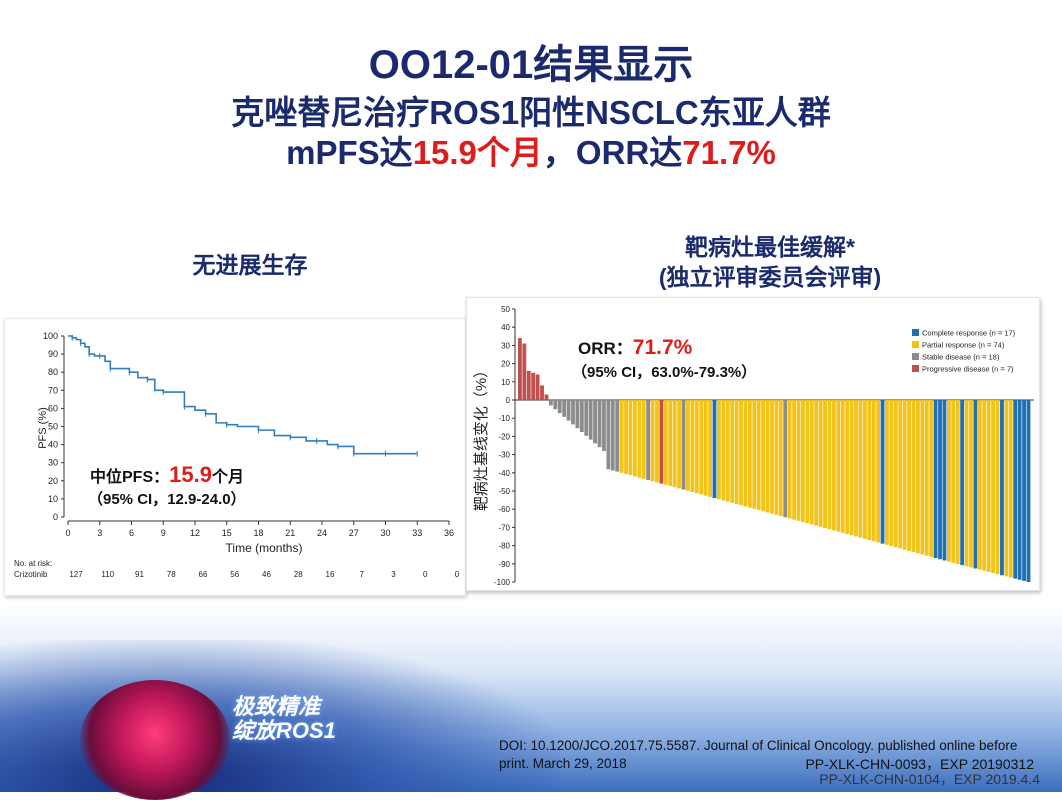 Image resolution: width=1062 pixels, height=800 pixels. What do you see at coordinates (298, 574) in the screenshot?
I see `km-risk-count: 28` at bounding box center [298, 574].